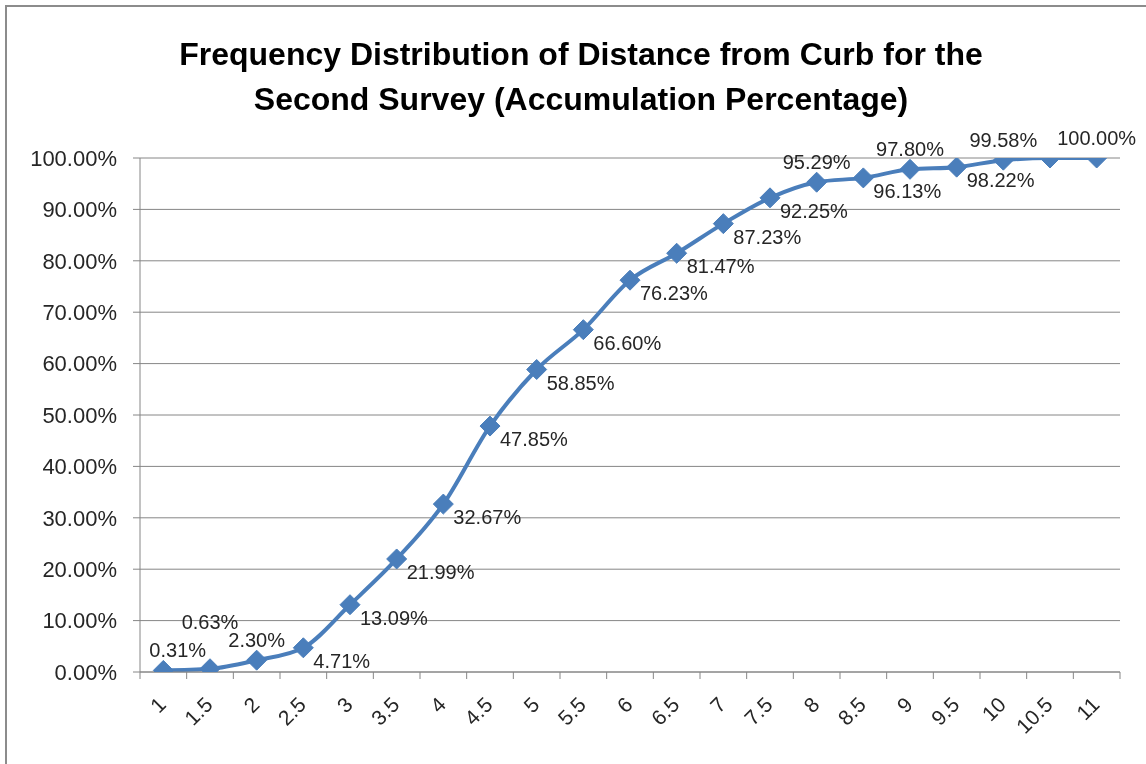 The image size is (1146, 764). What do you see at coordinates (198, 711) in the screenshot?
I see `x-tick-label: 1.5` at bounding box center [198, 711].